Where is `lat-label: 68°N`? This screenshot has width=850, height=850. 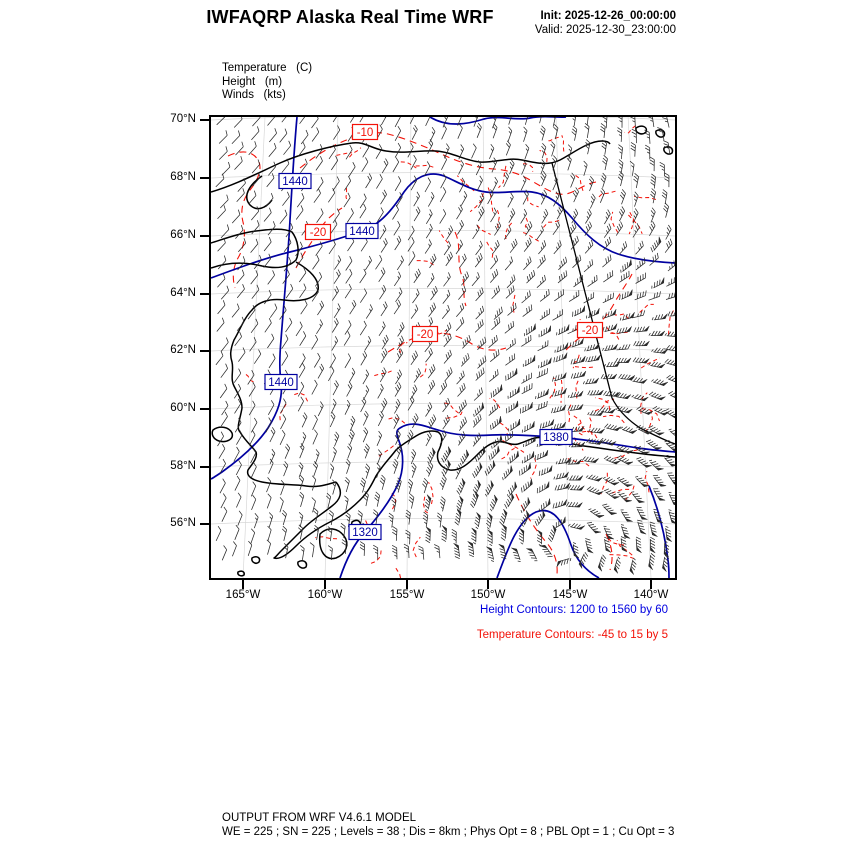
lat-label: 68°N is located at coordinates (183, 177).